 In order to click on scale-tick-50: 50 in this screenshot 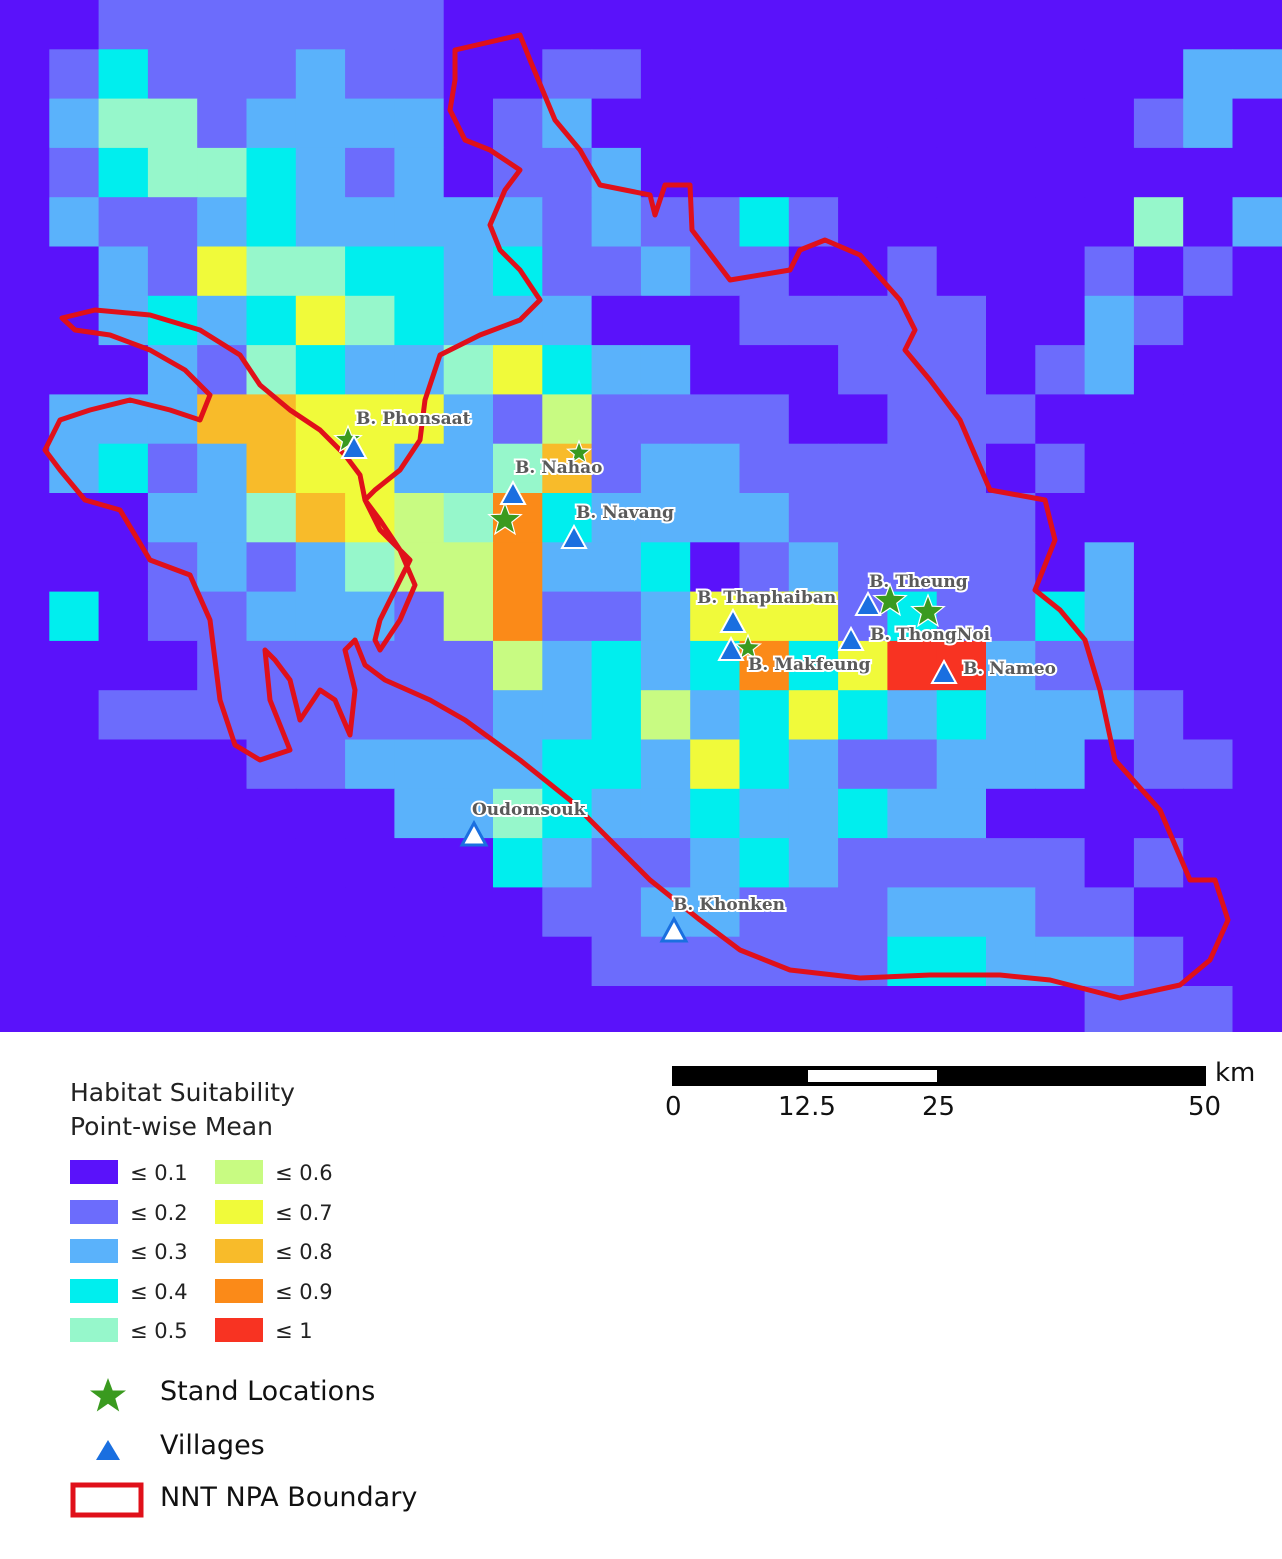, I will do `click(1205, 1107)`.